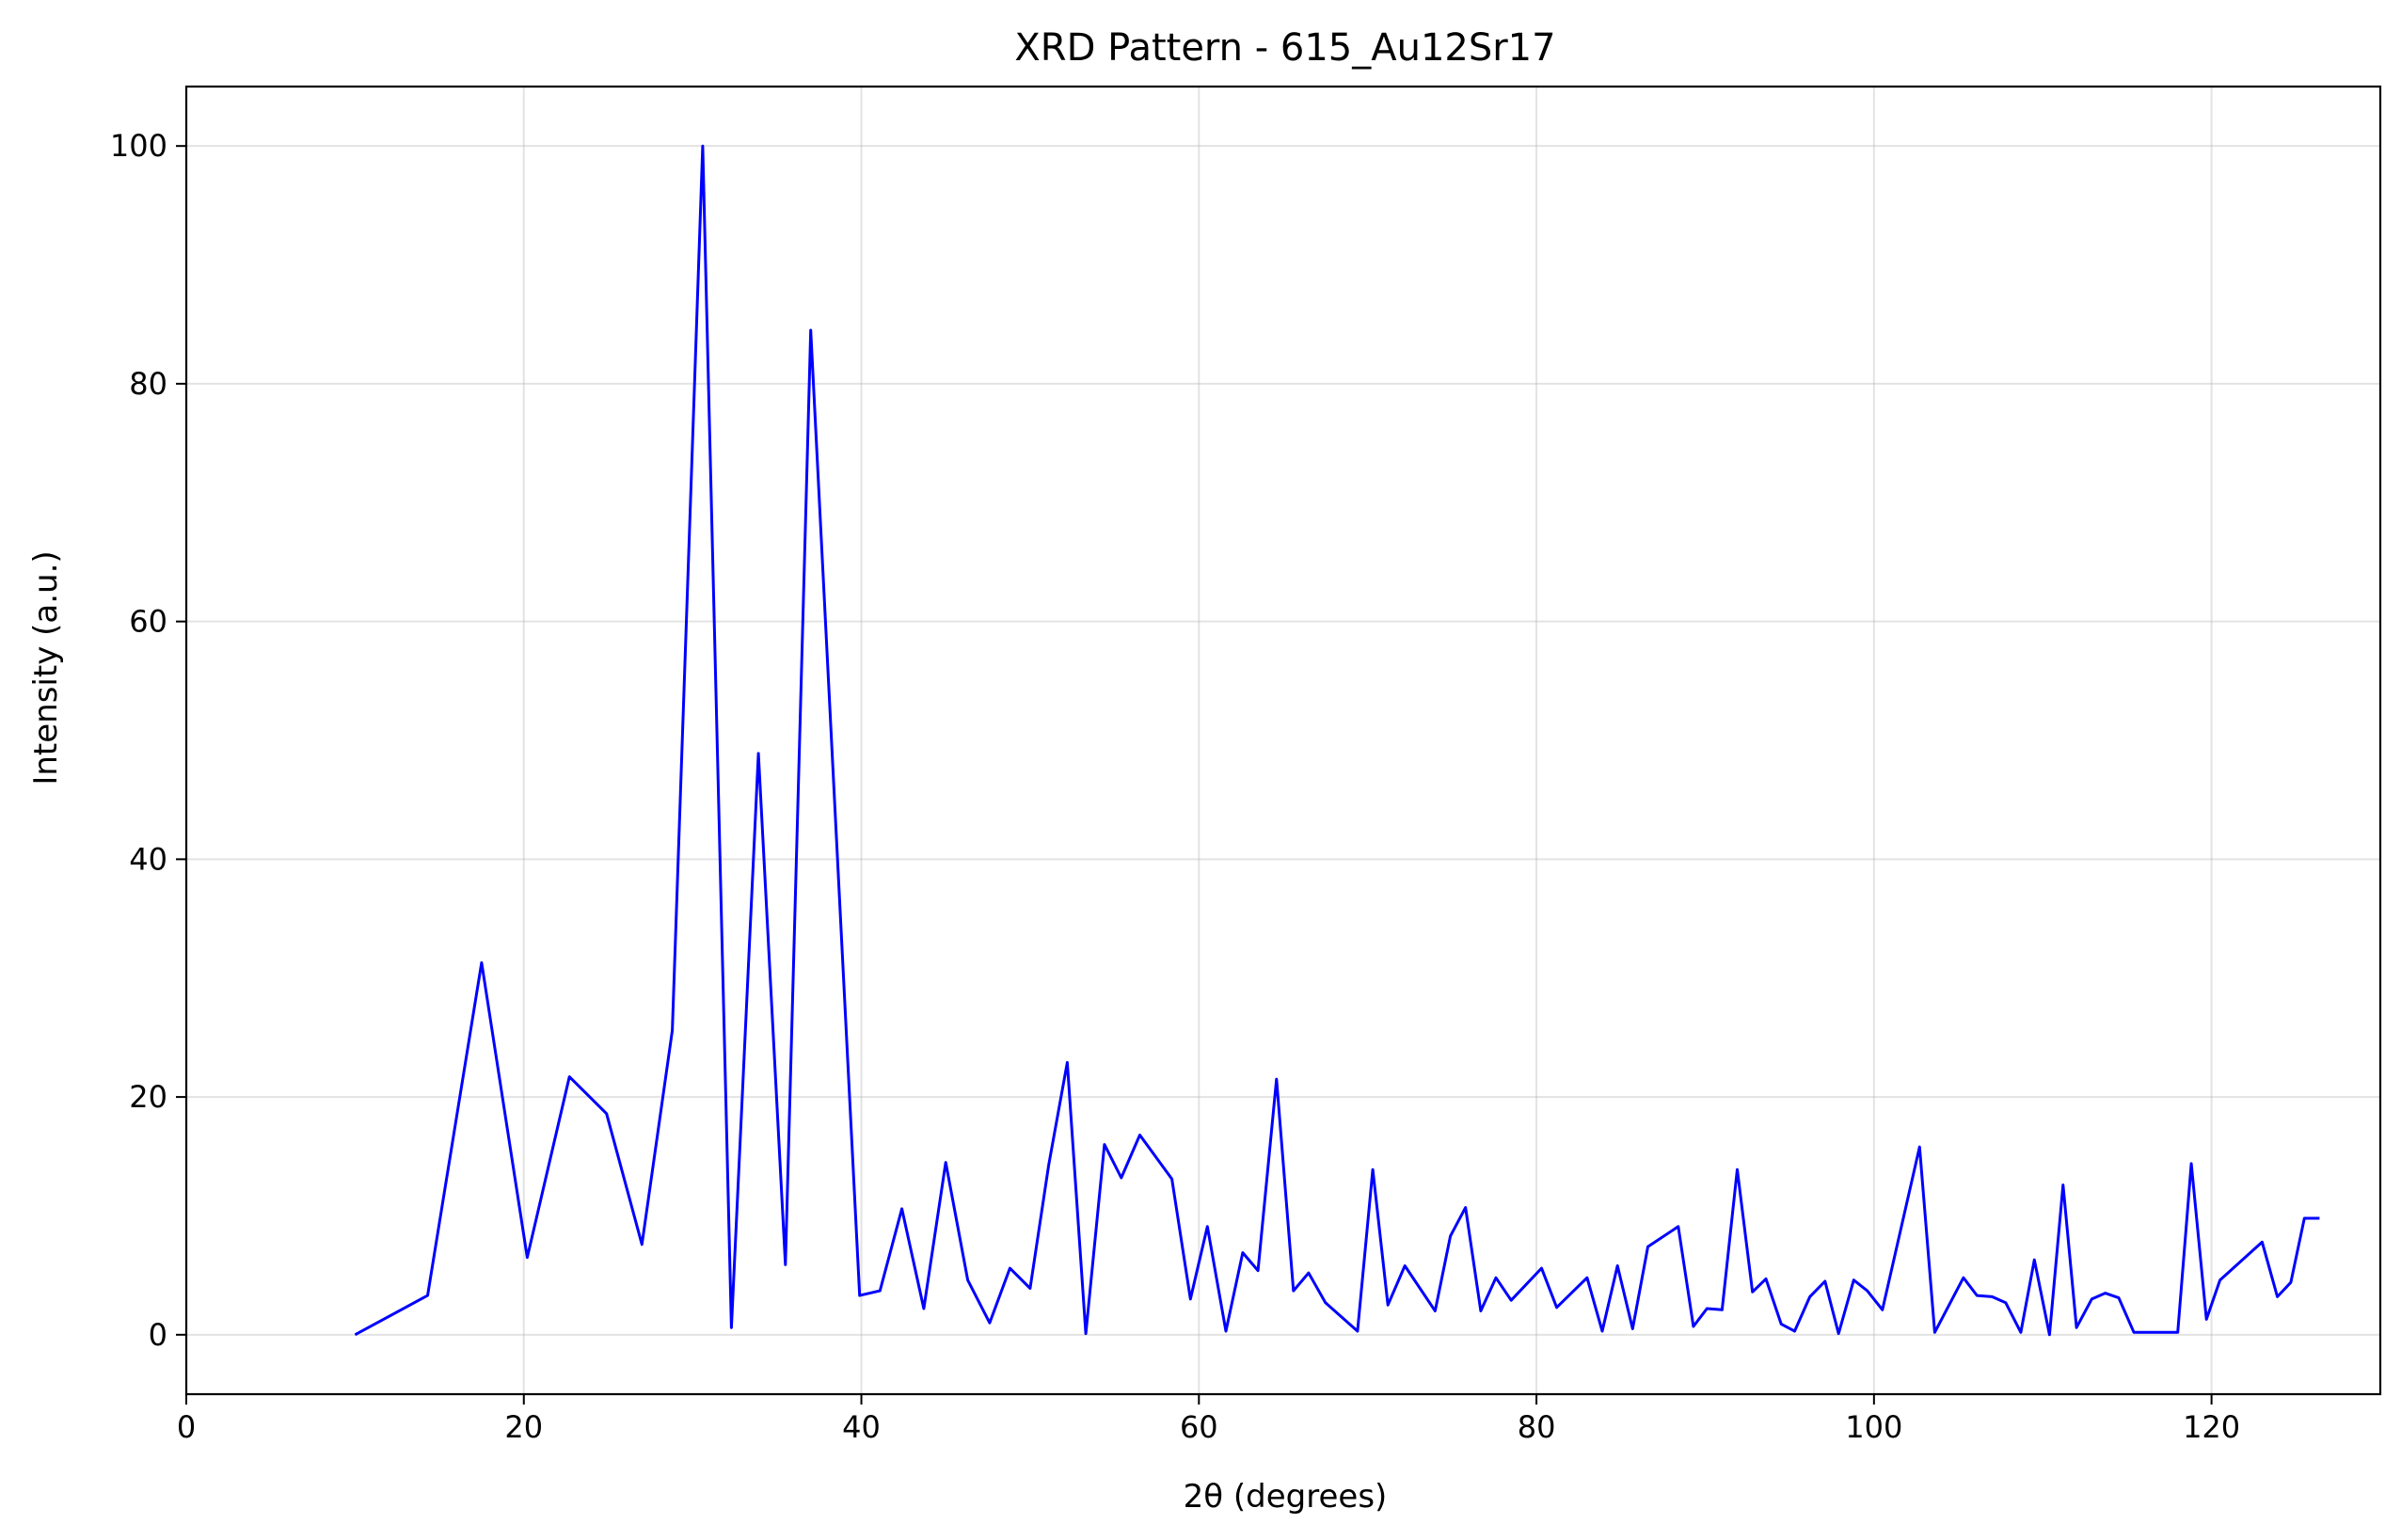 The width and height of the screenshot is (2401, 1540). What do you see at coordinates (186, 1427) in the screenshot?
I see `x-tick-label: 0` at bounding box center [186, 1427].